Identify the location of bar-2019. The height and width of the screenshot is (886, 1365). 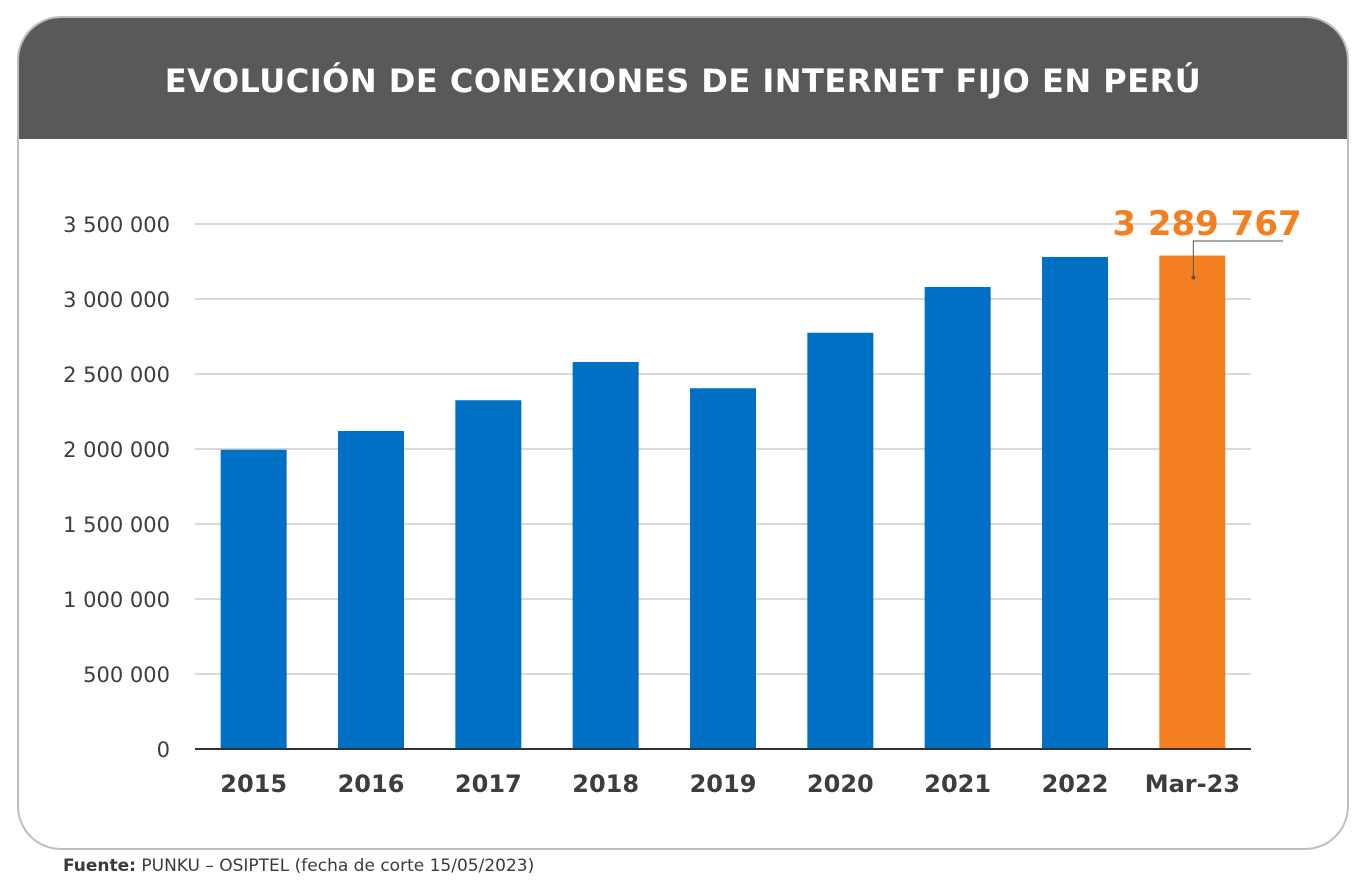
(723, 568).